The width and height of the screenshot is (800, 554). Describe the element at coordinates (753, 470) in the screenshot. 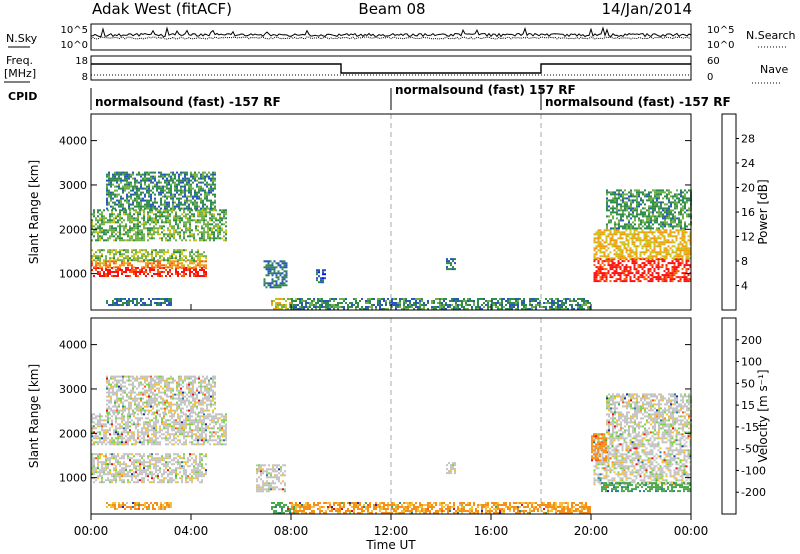

I see `colorbar-tick-label: -100` at that location.